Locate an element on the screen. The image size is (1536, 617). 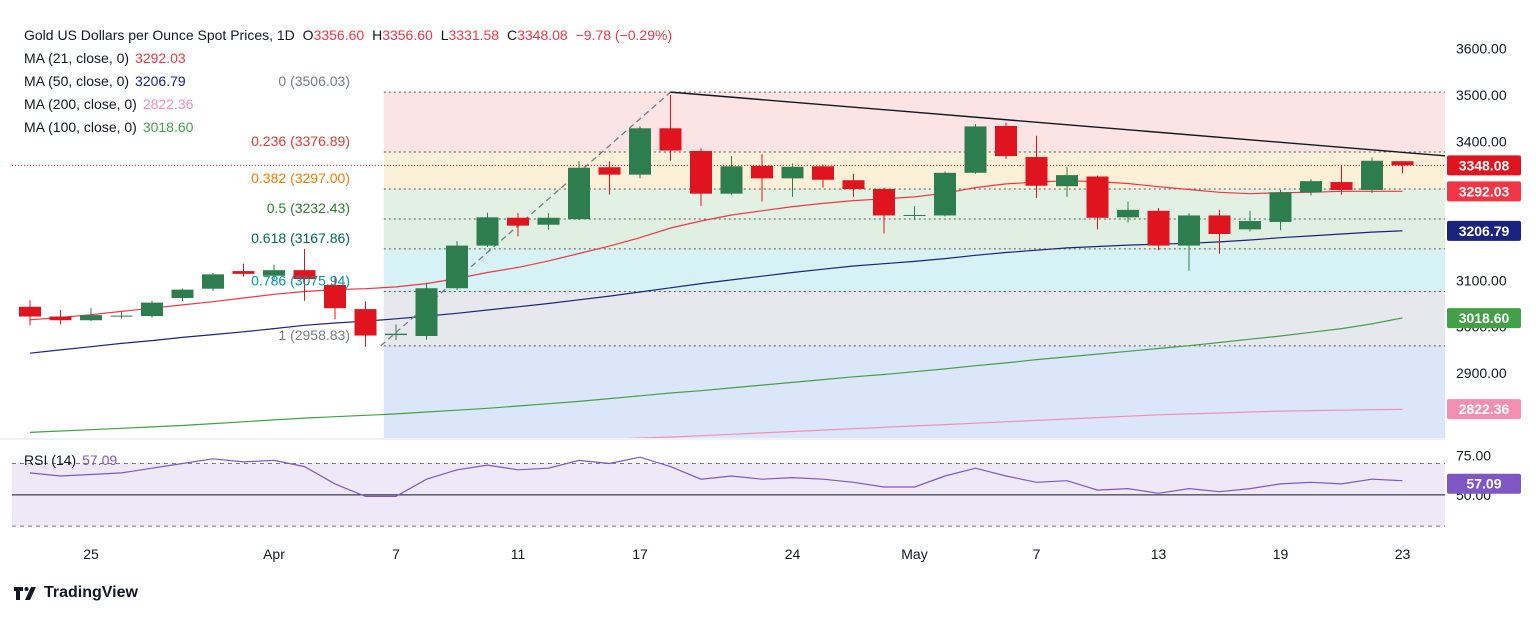
legend-ma21: MA (21, close, 0) 3292.03 is located at coordinates (350, 58).